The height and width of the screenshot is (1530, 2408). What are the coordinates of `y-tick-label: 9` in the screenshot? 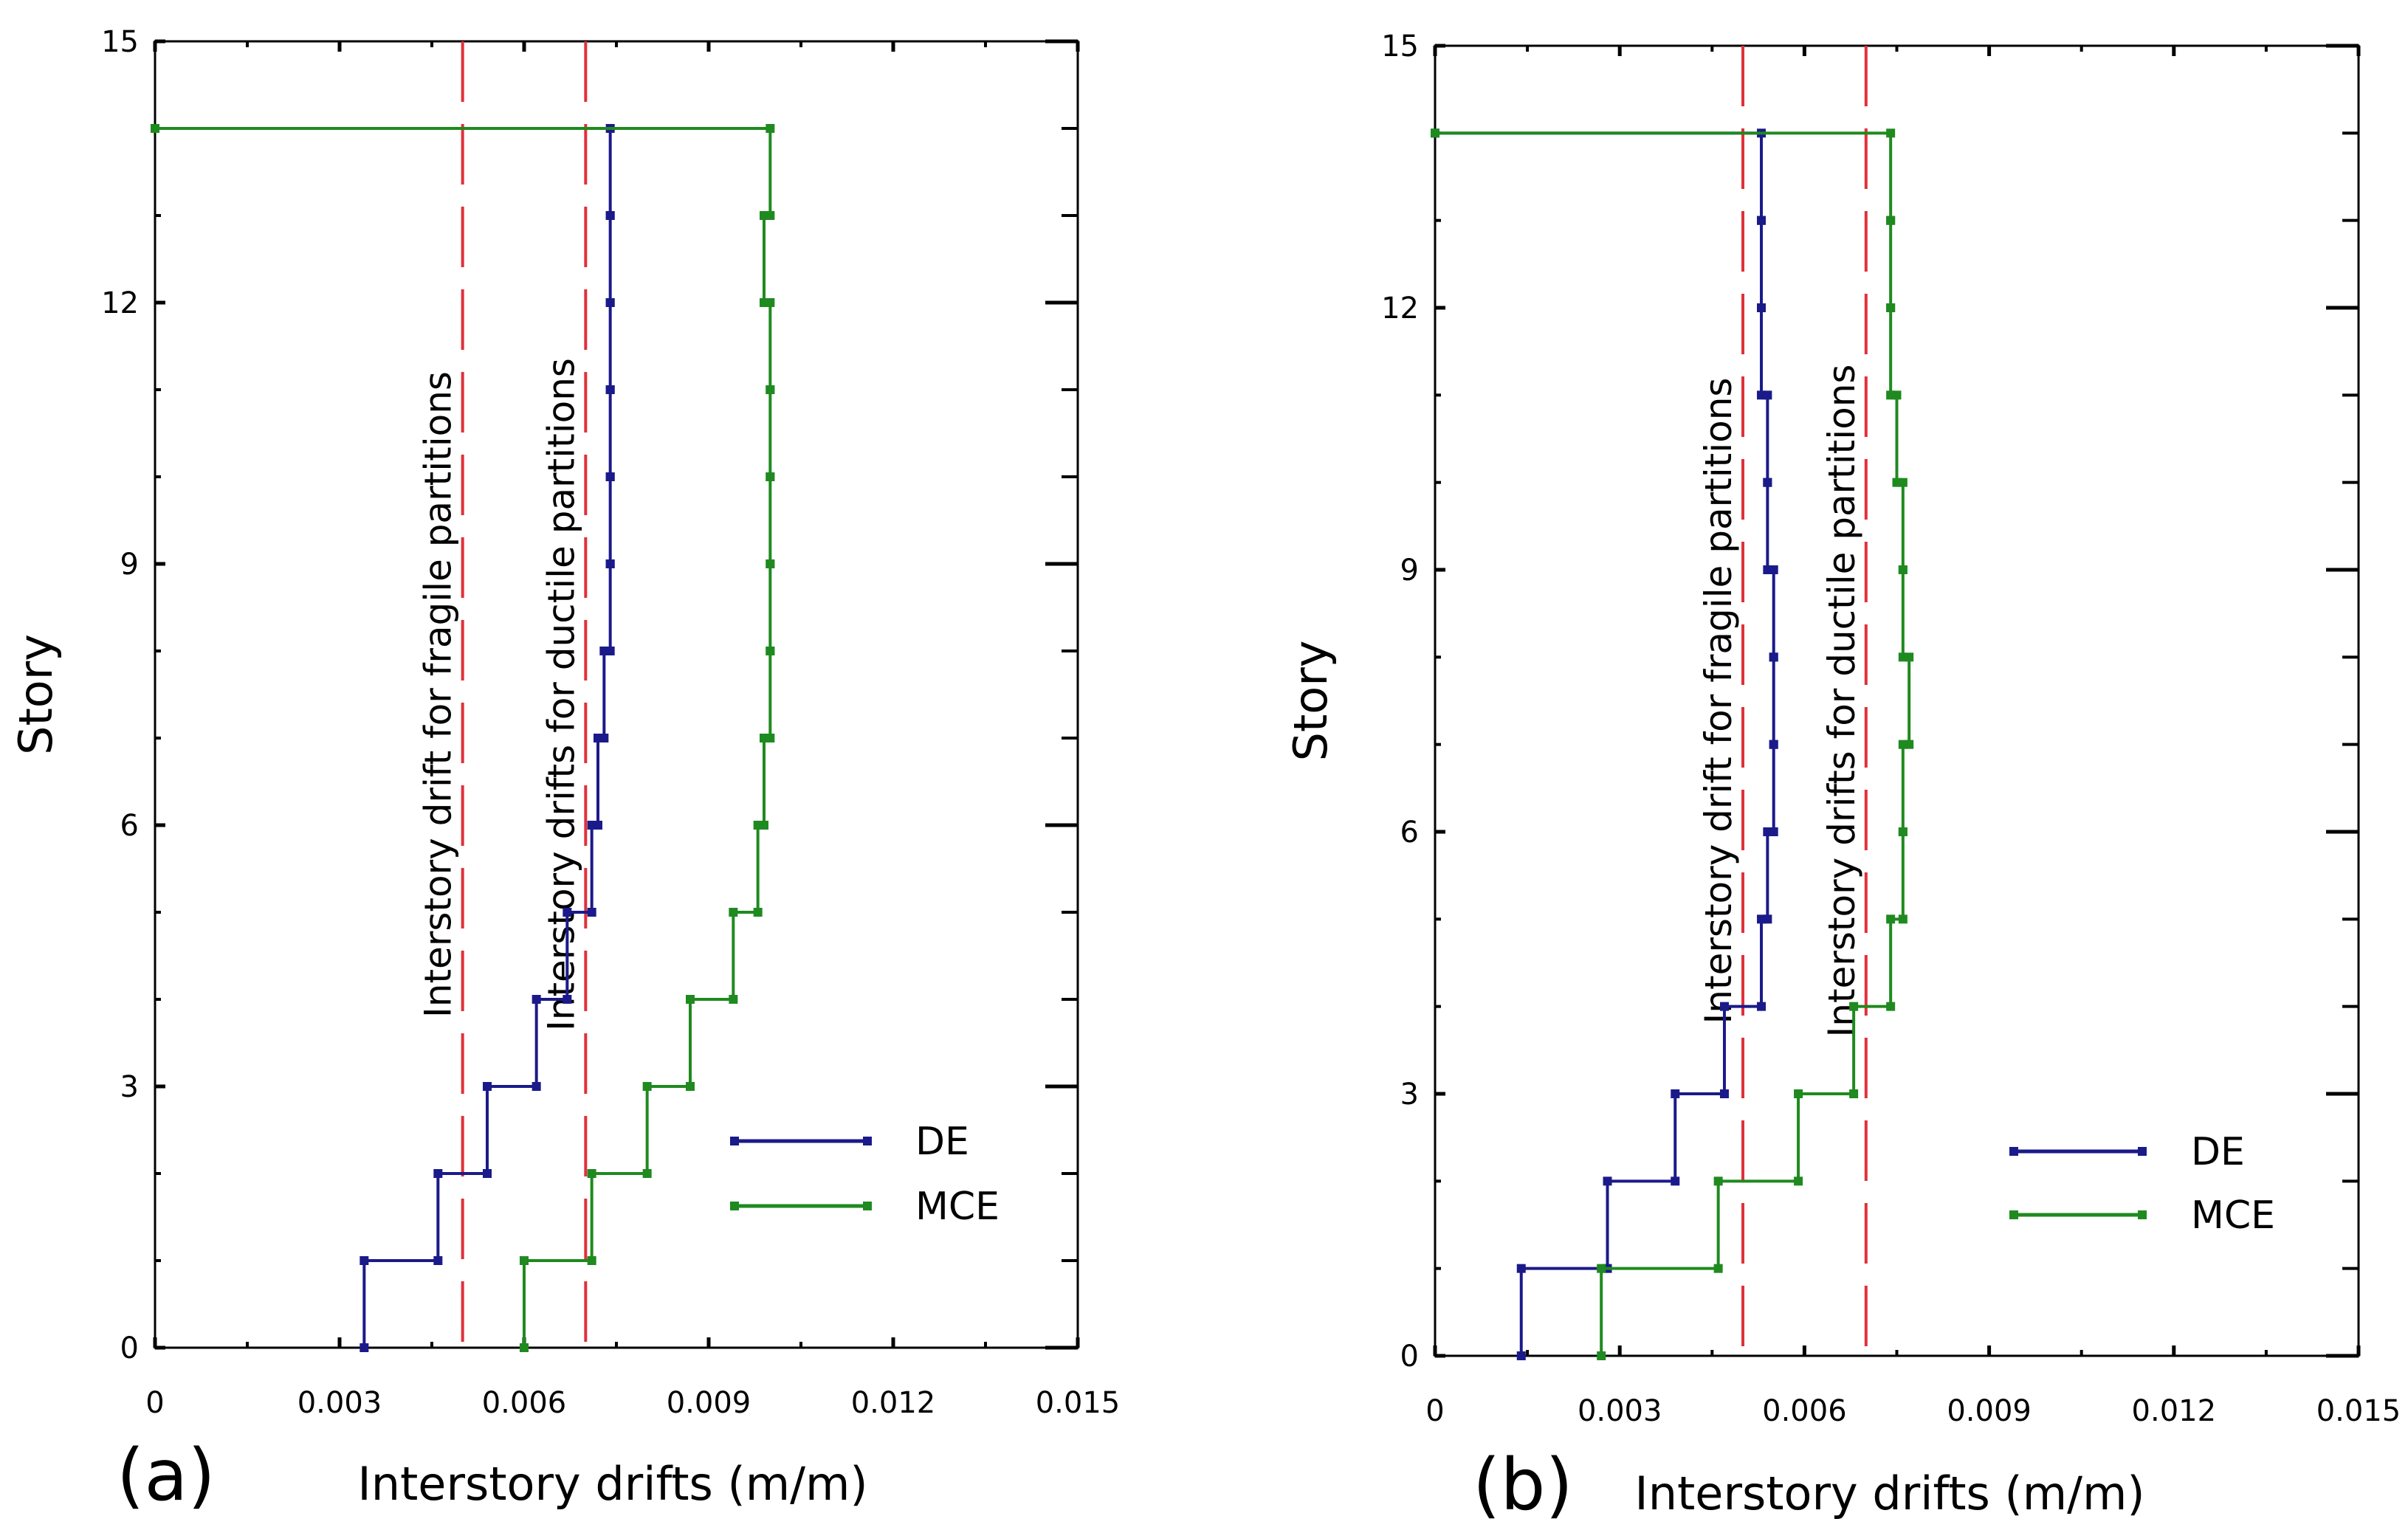 It's located at (129, 565).